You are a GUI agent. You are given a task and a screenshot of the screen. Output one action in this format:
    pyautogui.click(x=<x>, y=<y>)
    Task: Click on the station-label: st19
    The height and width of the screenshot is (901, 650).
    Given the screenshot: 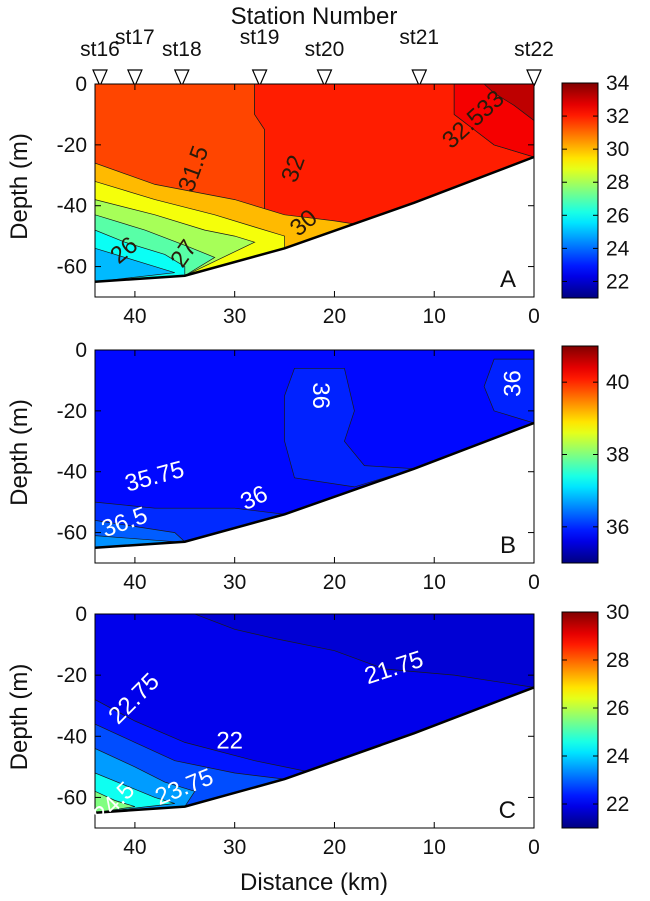 What is the action you would take?
    pyautogui.click(x=260, y=37)
    